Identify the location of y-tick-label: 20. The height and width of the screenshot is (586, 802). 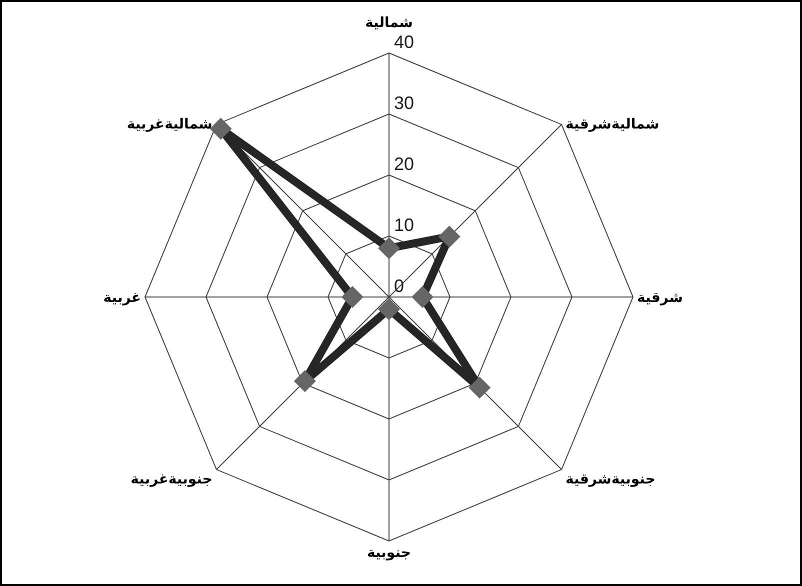
(404, 164).